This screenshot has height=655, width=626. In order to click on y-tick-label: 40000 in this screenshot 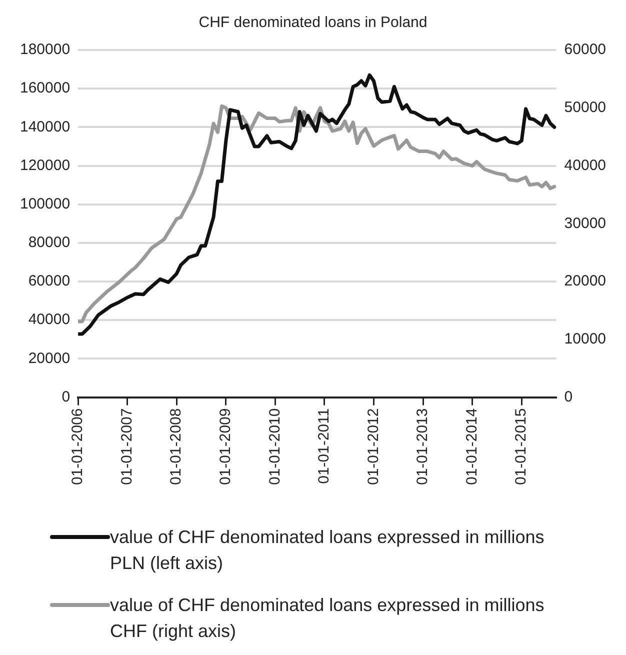, I will do `click(49, 319)`.